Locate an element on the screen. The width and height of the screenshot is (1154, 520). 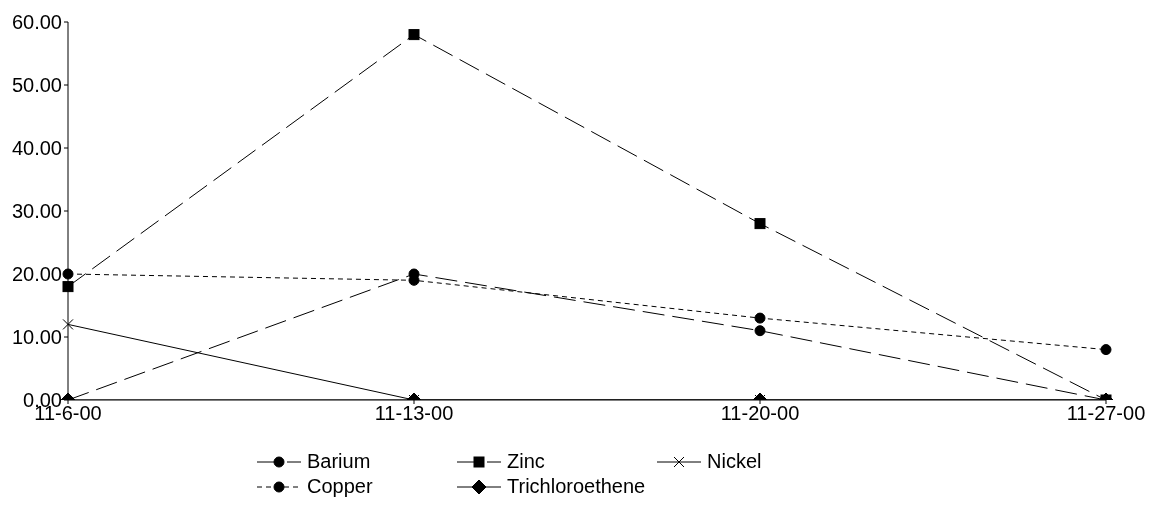
legend-label: Trichloroethene is located at coordinates (576, 486).